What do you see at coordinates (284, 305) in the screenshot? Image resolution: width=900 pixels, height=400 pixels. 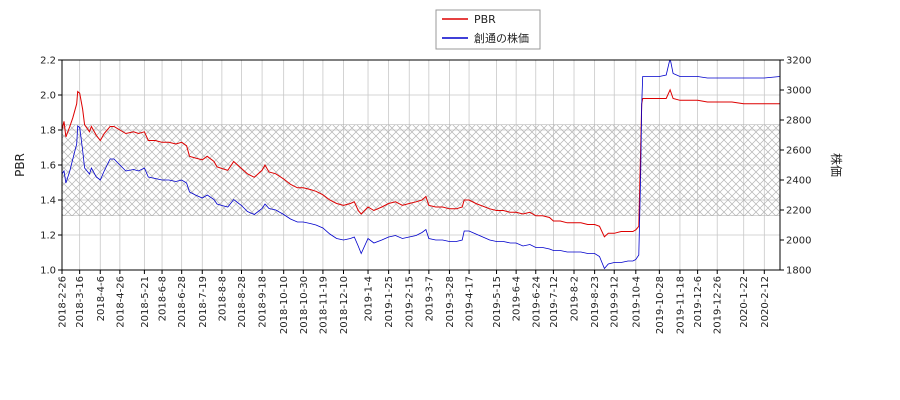 I see `x-tick-label: 2018-10-10` at bounding box center [284, 305].